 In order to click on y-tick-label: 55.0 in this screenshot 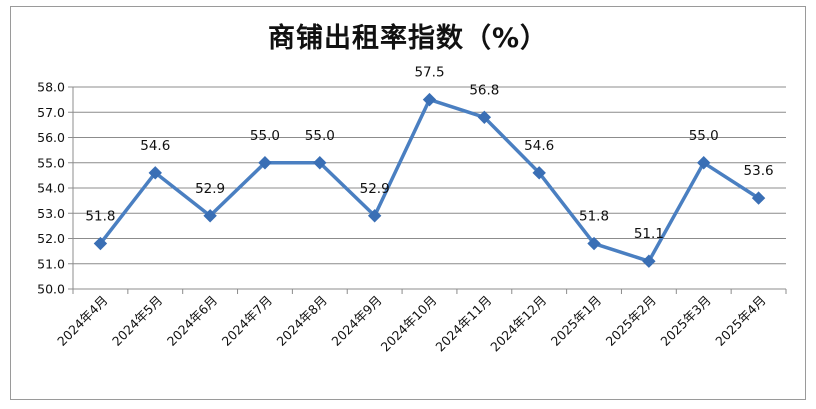, I will do `click(51, 162)`.